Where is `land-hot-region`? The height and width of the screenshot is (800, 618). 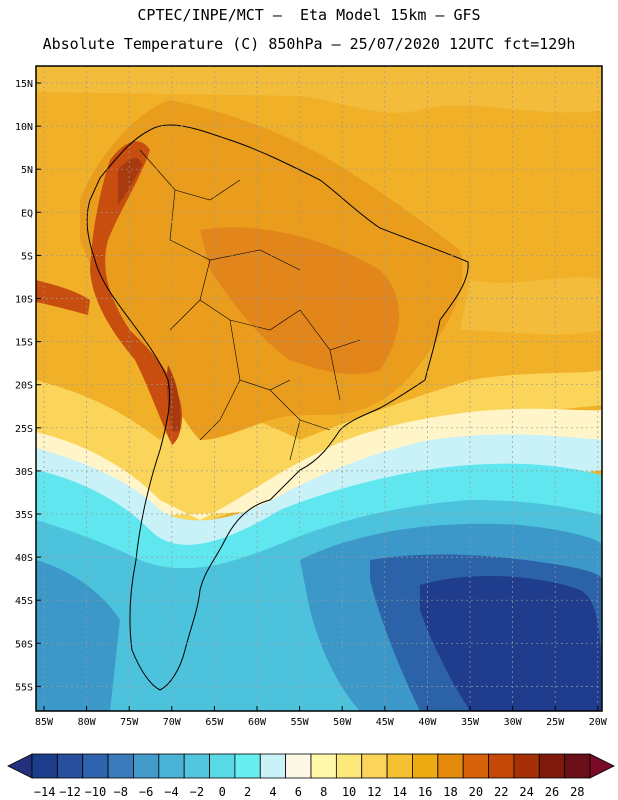
land-hot-region is located at coordinates (299, 301).